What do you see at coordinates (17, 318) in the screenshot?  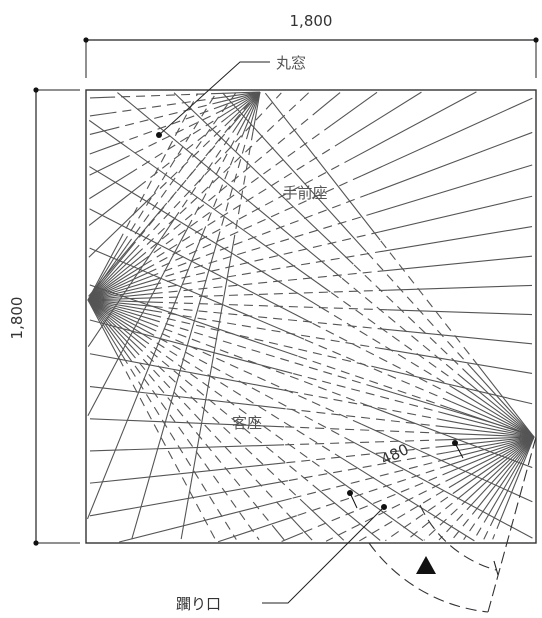 I see `height-dimension-label: 1,800` at bounding box center [17, 318].